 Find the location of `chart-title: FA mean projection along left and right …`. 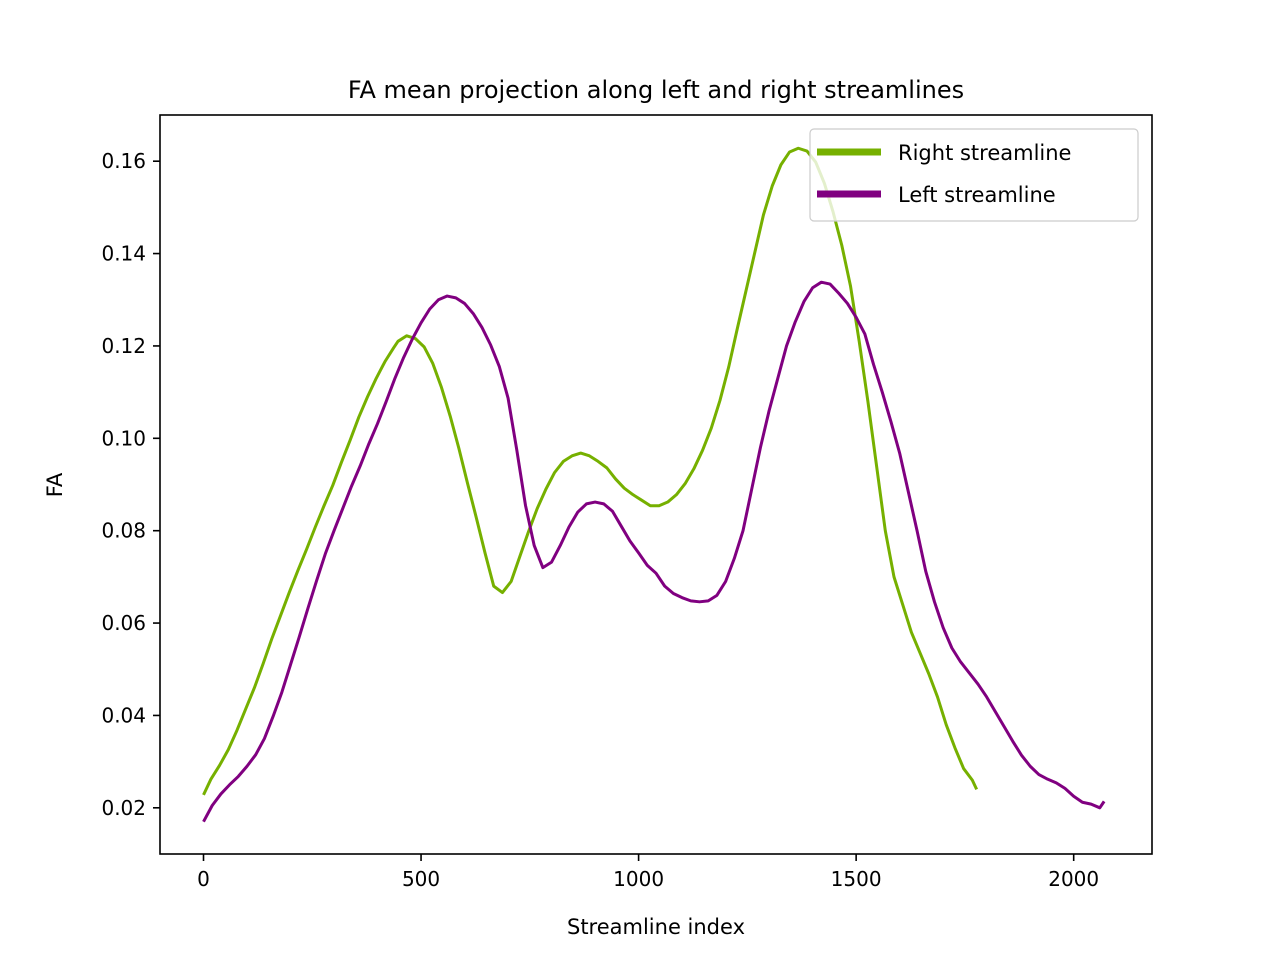

chart-title: FA mean projection along left and right … is located at coordinates (656, 90).